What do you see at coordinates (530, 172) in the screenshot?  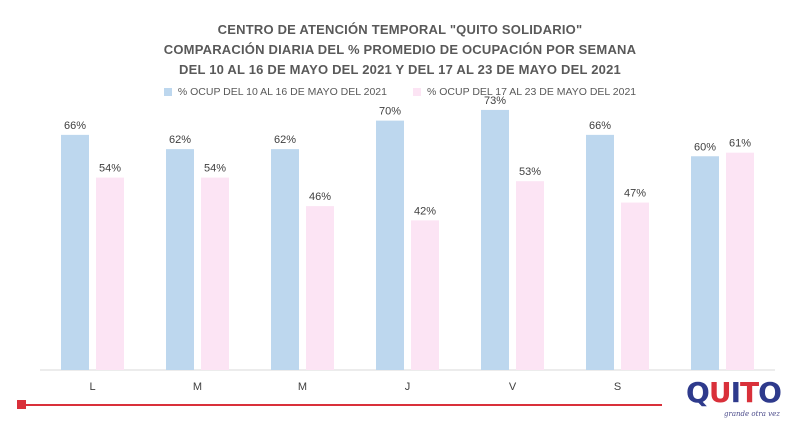 I see `data-label-series-2-4: 53%` at bounding box center [530, 172].